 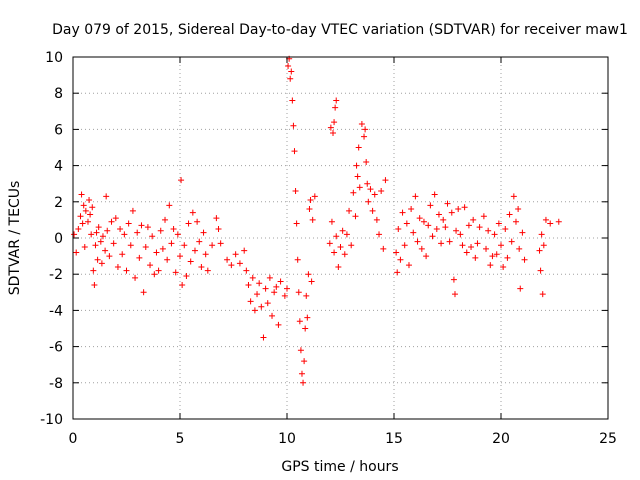 What do you see at coordinates (51, 420) in the screenshot?
I see `y-tick-label: -10` at bounding box center [51, 420].